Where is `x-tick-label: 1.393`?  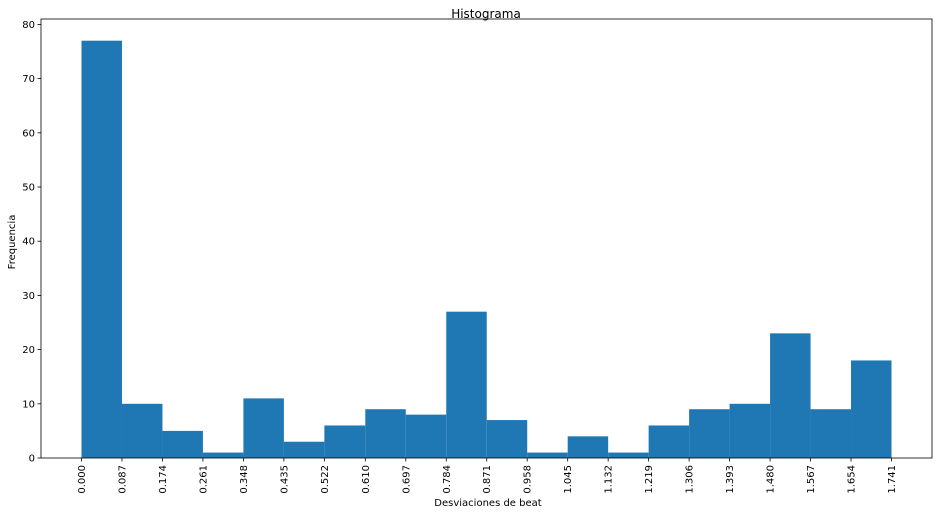 x-tick-label: 1.393 is located at coordinates (730, 479).